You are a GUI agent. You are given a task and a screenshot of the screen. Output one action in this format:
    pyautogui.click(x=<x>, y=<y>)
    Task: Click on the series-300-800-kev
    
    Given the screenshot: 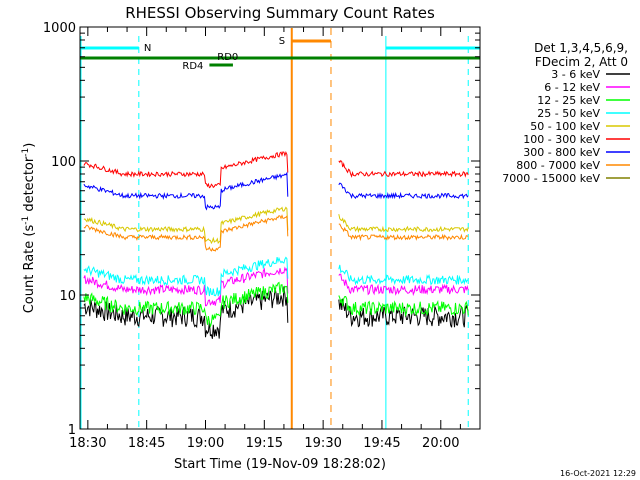 What is the action you would take?
    pyautogui.click(x=276, y=191)
    